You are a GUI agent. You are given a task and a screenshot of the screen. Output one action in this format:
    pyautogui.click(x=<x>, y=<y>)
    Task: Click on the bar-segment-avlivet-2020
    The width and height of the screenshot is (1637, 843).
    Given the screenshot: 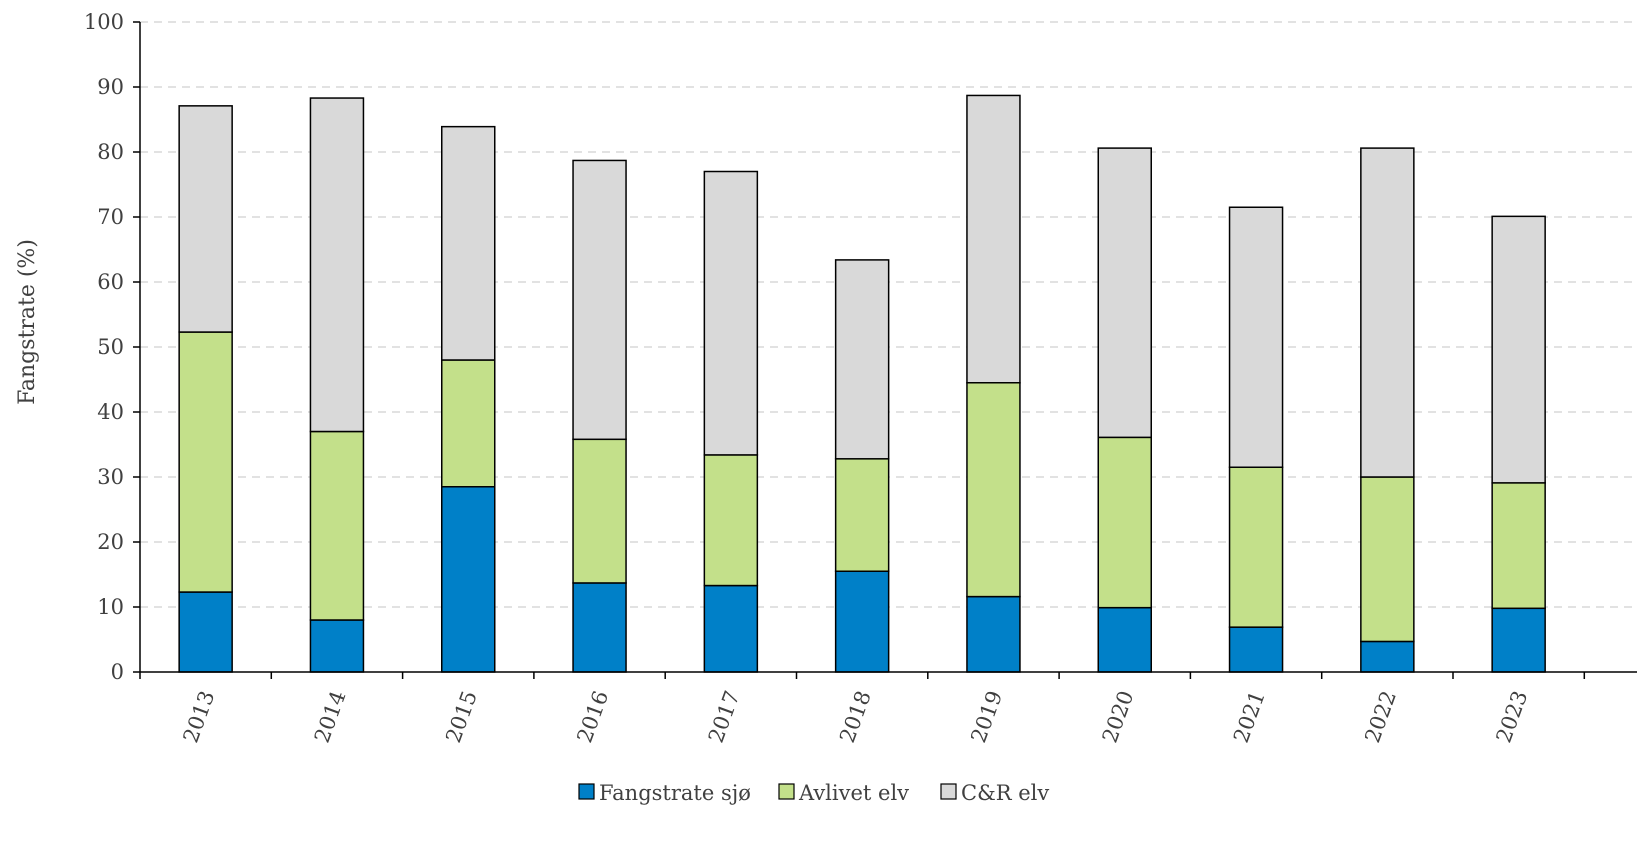 What is the action you would take?
    pyautogui.click(x=1124, y=522)
    